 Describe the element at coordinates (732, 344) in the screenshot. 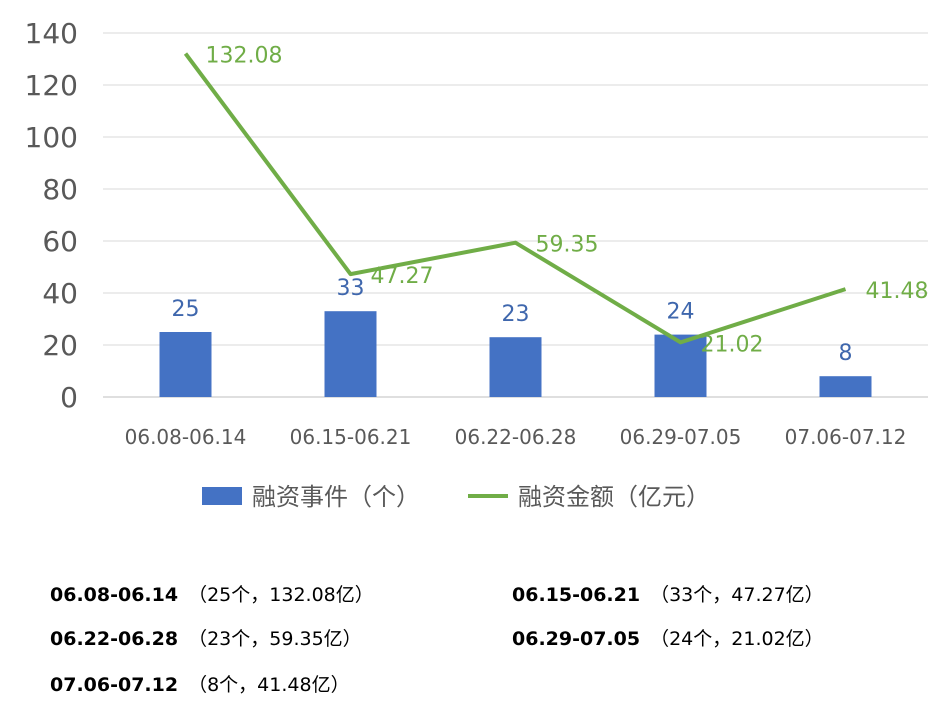

I see `line-data-label: 21.02` at that location.